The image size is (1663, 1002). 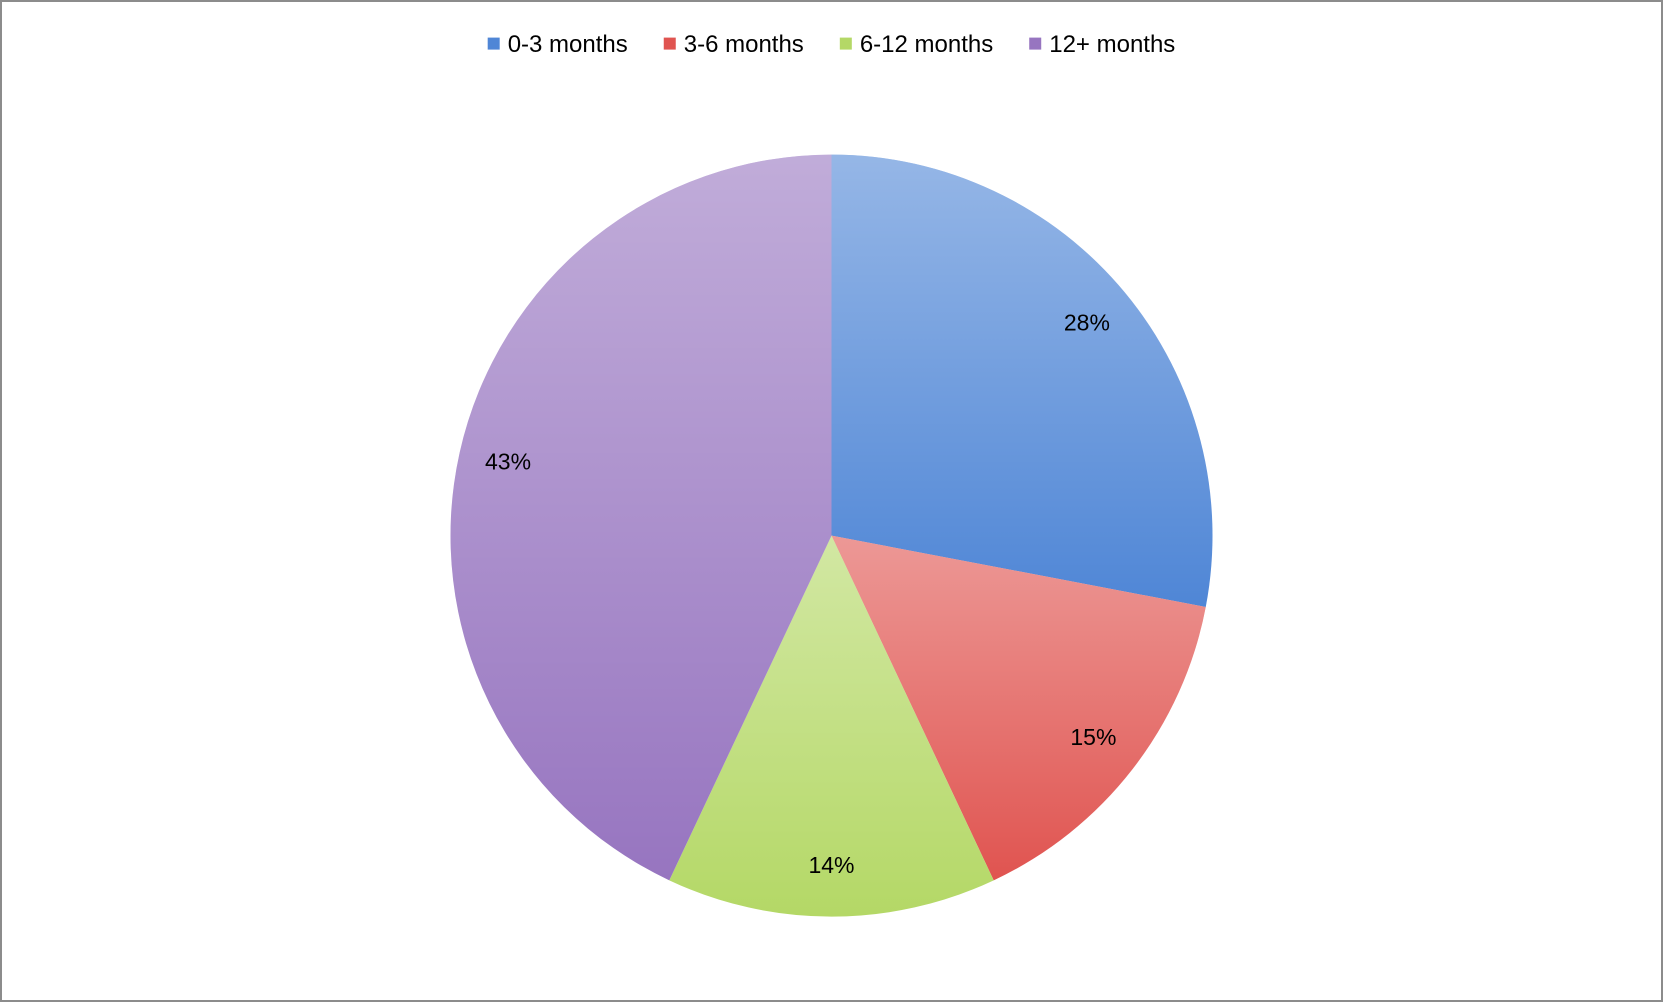 I want to click on legend-label: 3-6 months, so click(x=744, y=44).